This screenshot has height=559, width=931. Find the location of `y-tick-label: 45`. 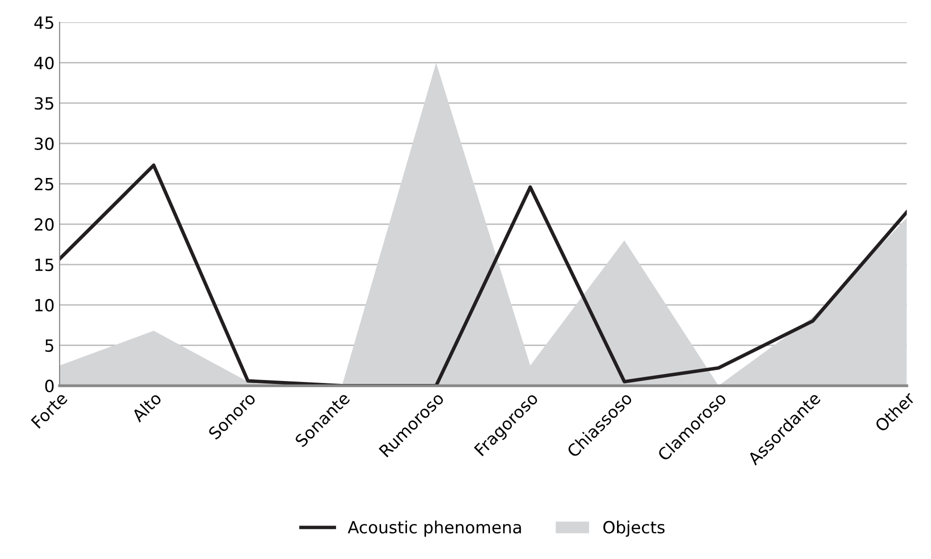

y-tick-label: 45 is located at coordinates (44, 22).